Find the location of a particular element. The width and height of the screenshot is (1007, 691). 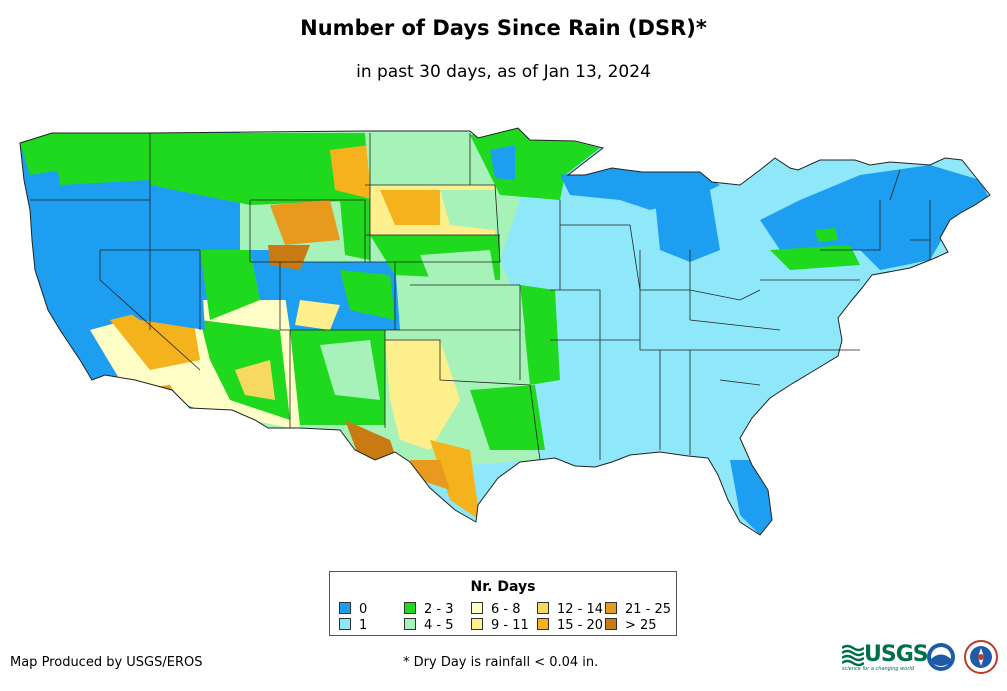

legend-item-2-3: 2 - 3 is located at coordinates (429, 609).